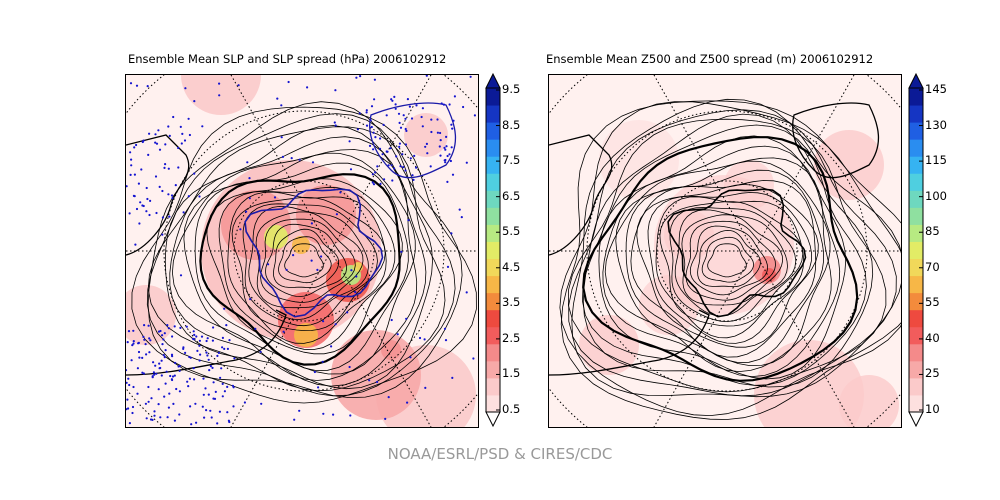 The width and height of the screenshot is (1000, 500). Describe the element at coordinates (927, 250) in the screenshot. I see `z500-spread-colorbar: 10 25 40 55 70 85 100 115 130 145` at that location.